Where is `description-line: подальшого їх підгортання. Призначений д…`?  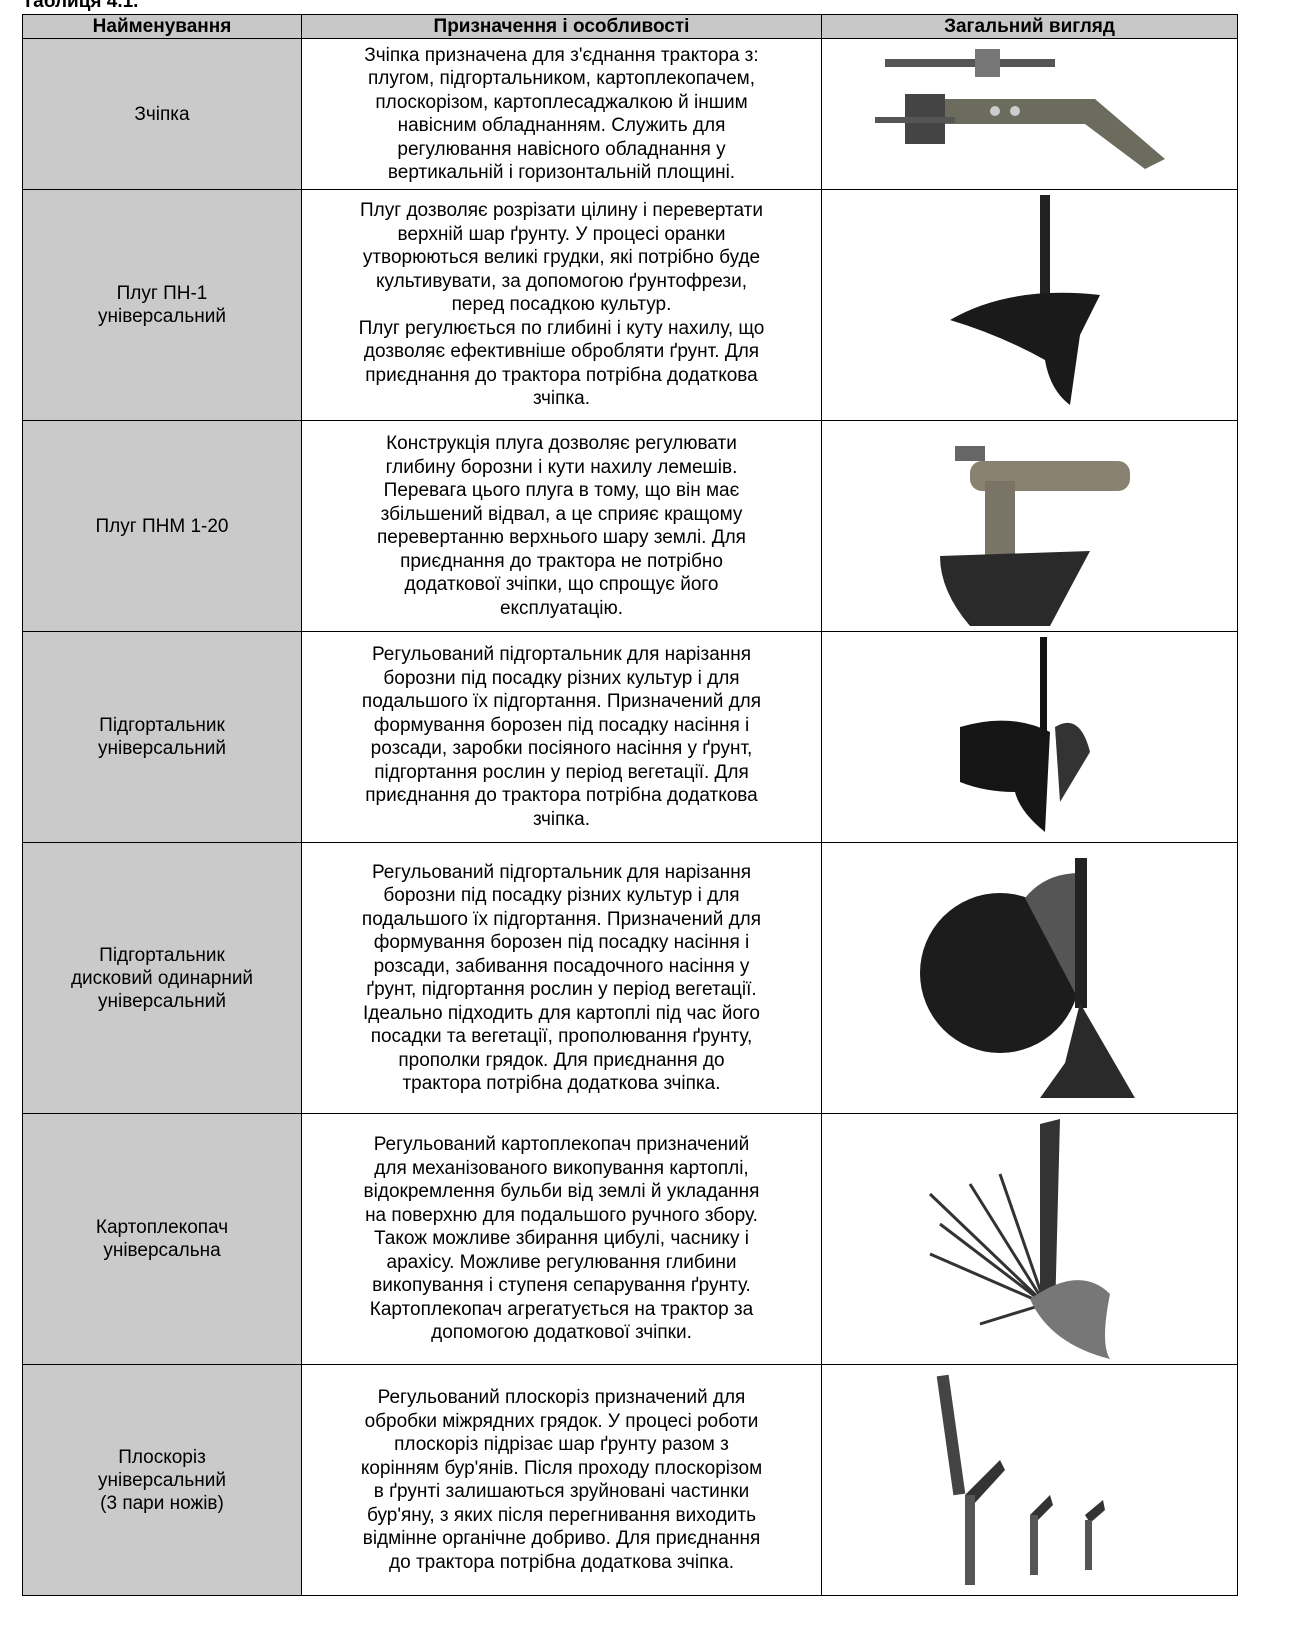 description-line: подальшого їх підгортання. Призначений д… is located at coordinates (561, 701).